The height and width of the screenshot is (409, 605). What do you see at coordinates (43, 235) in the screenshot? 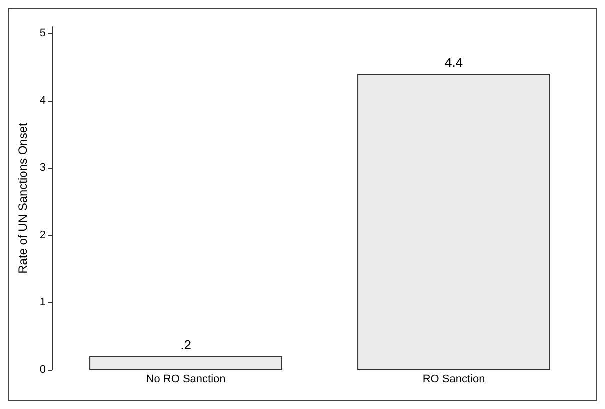
I see `y-tick-label: 2` at bounding box center [43, 235].